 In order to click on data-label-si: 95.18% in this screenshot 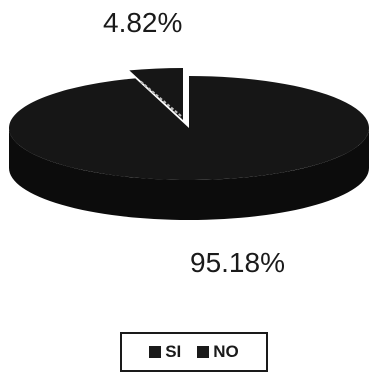, I will do `click(237, 262)`.